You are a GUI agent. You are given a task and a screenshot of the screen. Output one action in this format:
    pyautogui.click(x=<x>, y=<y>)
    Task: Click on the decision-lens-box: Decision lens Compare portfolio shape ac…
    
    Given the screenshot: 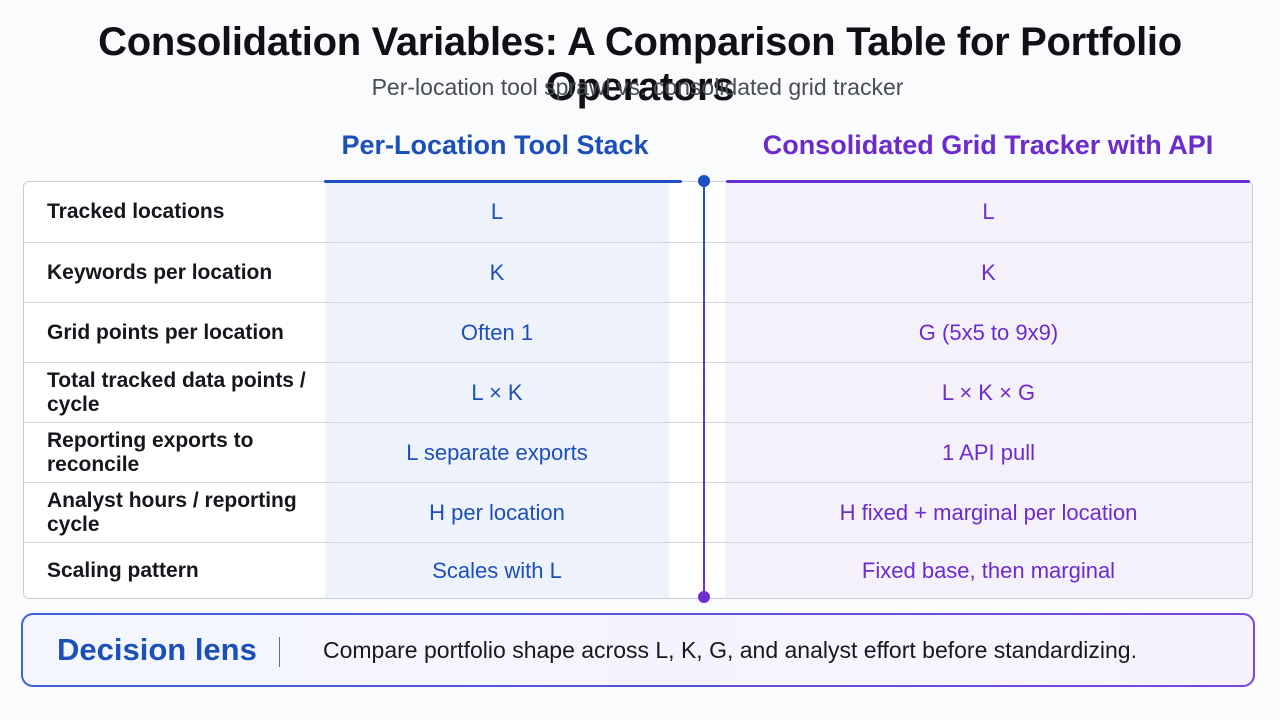 What is the action you would take?
    pyautogui.click(x=638, y=650)
    